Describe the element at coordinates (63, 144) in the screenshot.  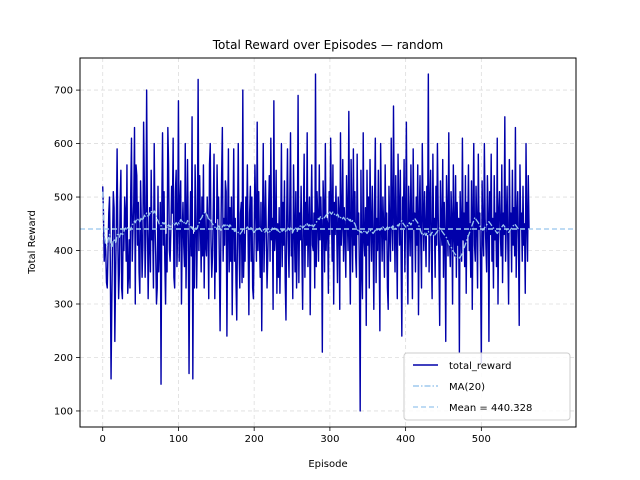
I see `y-tick-label: 600` at that location.